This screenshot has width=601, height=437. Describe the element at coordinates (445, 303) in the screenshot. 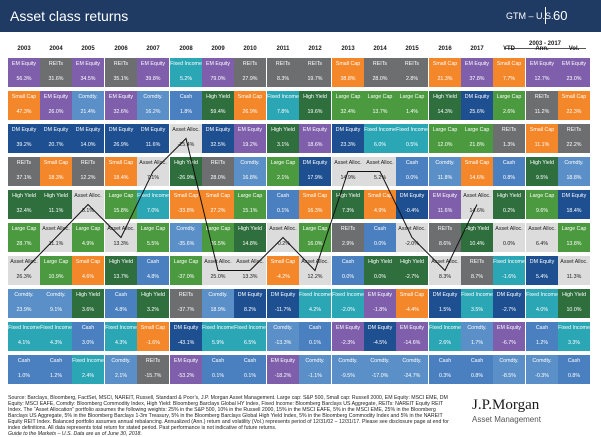

I see `asset-cell: DM Equity 1.5%` at that location.